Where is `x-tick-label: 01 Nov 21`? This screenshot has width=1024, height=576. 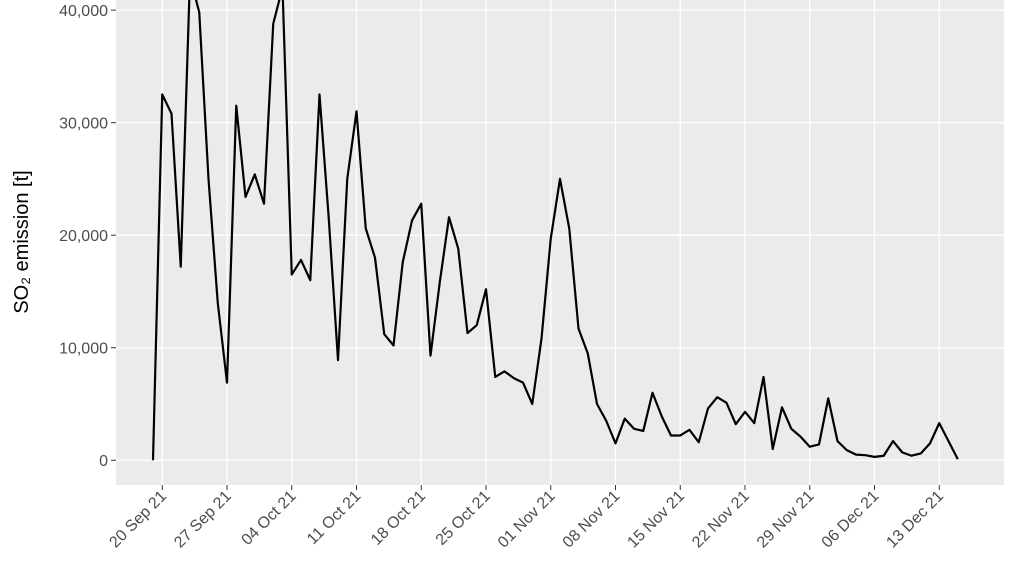
x-tick-label: 01 Nov 21 is located at coordinates (527, 520).